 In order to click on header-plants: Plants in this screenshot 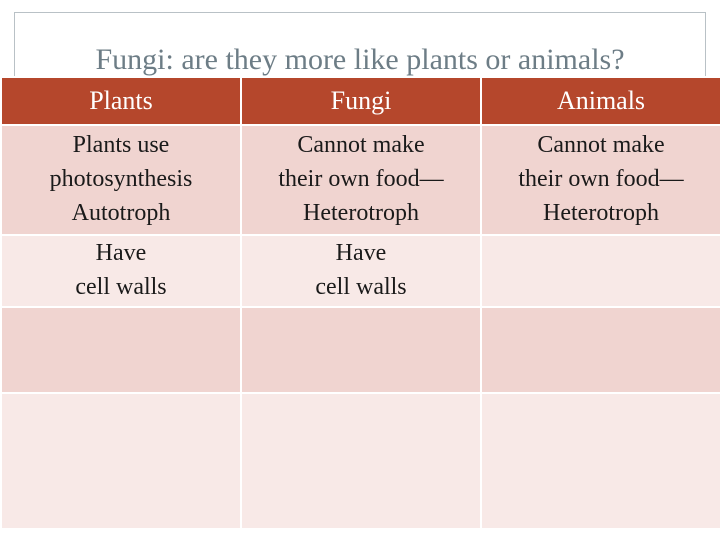, I will do `click(121, 101)`.